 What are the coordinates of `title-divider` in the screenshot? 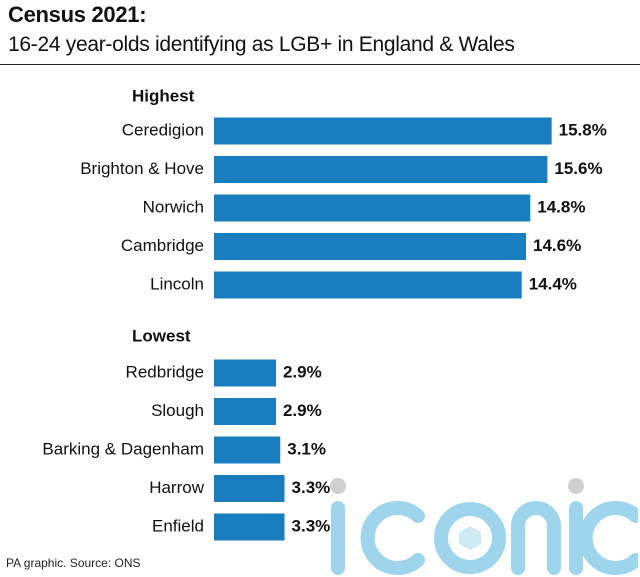 It's located at (320, 64).